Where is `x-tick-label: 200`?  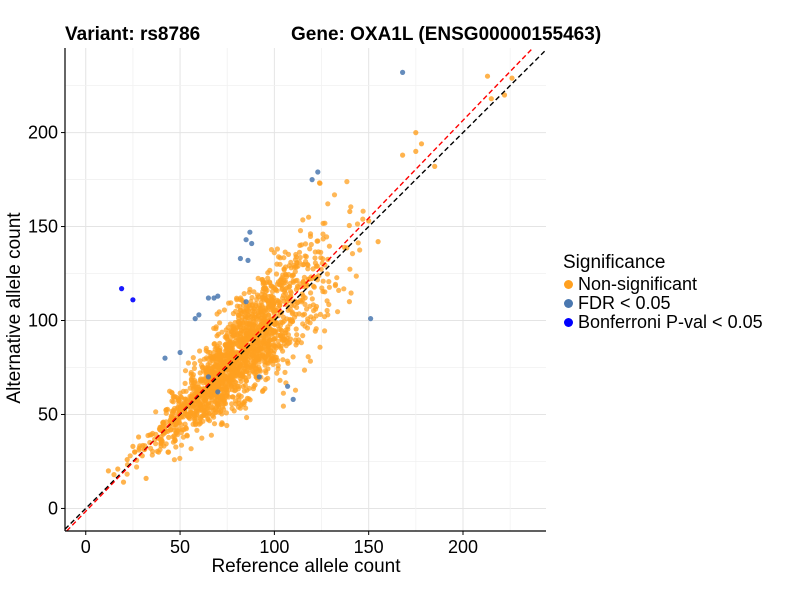
x-tick-label: 200 is located at coordinates (463, 547).